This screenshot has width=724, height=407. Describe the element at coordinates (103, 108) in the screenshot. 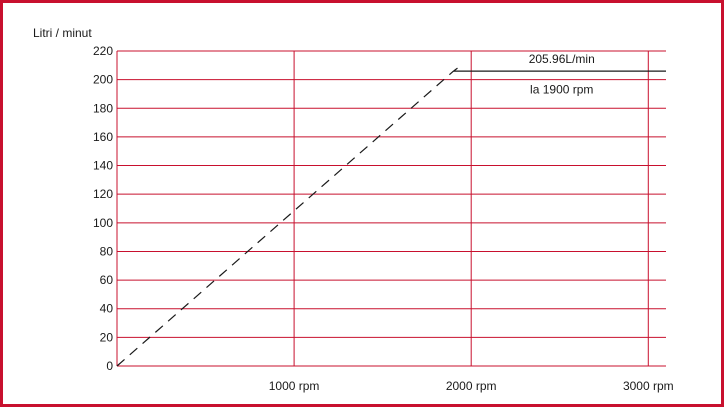

I see `y-tick-label-180: 180` at that location.